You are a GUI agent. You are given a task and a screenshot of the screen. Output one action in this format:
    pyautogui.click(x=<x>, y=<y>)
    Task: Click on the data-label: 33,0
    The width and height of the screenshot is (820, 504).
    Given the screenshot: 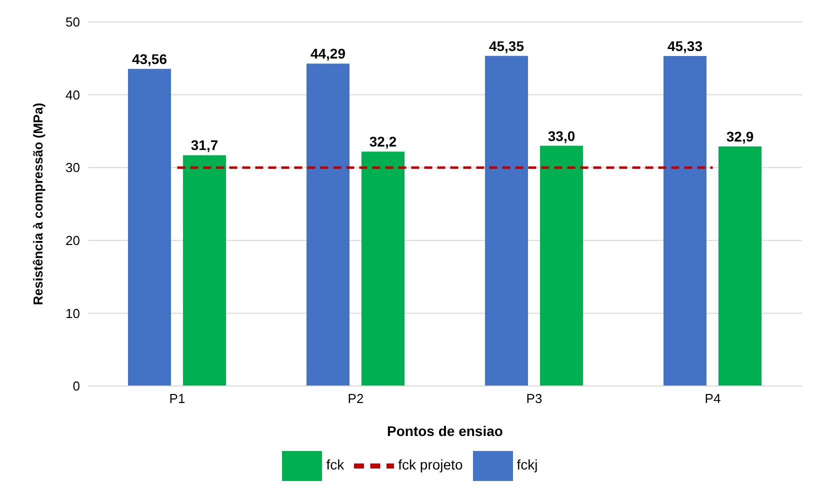 What is the action you would take?
    pyautogui.click(x=562, y=136)
    